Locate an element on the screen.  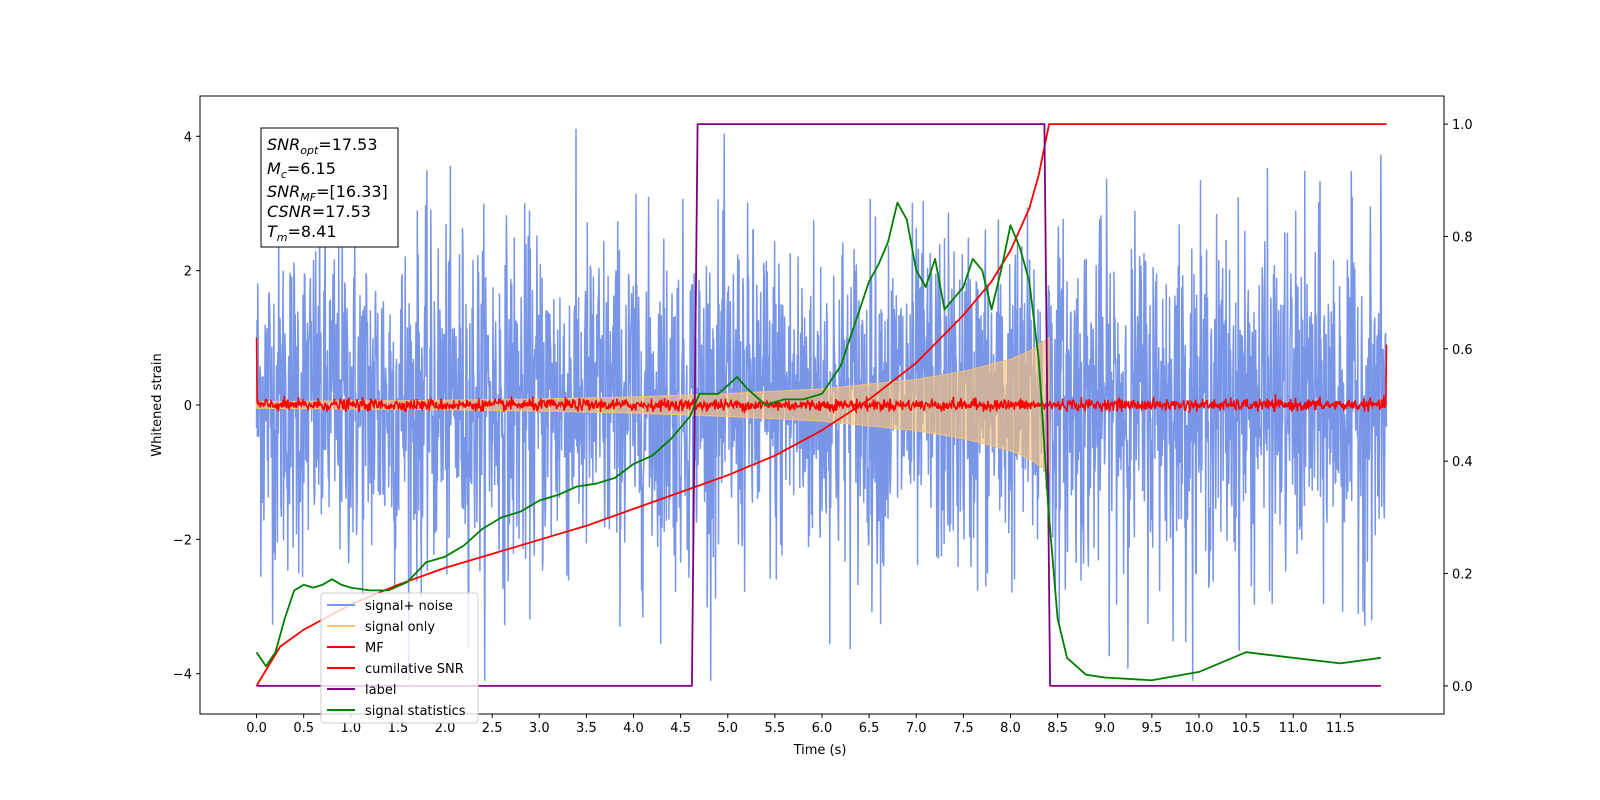
legend-label: signal statistics is located at coordinates (415, 711).